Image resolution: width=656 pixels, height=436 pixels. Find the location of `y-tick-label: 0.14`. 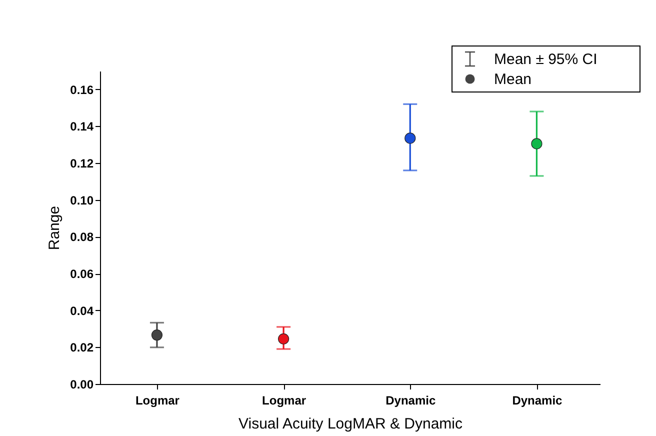

y-tick-label: 0.14 is located at coordinates (82, 127).